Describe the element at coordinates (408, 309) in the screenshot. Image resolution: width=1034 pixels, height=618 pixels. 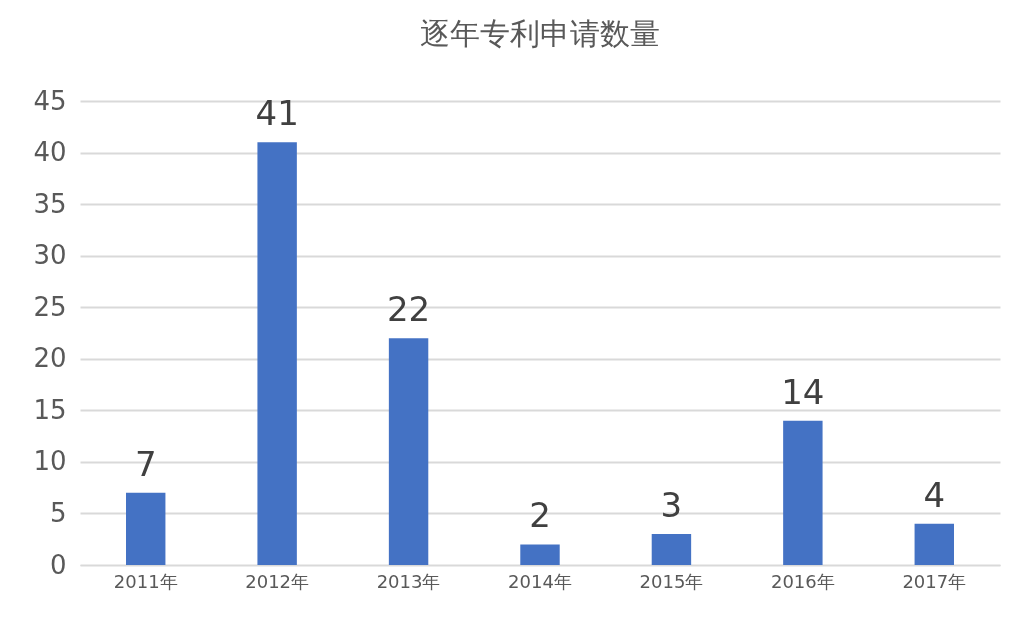
I see `data-label: 22` at that location.